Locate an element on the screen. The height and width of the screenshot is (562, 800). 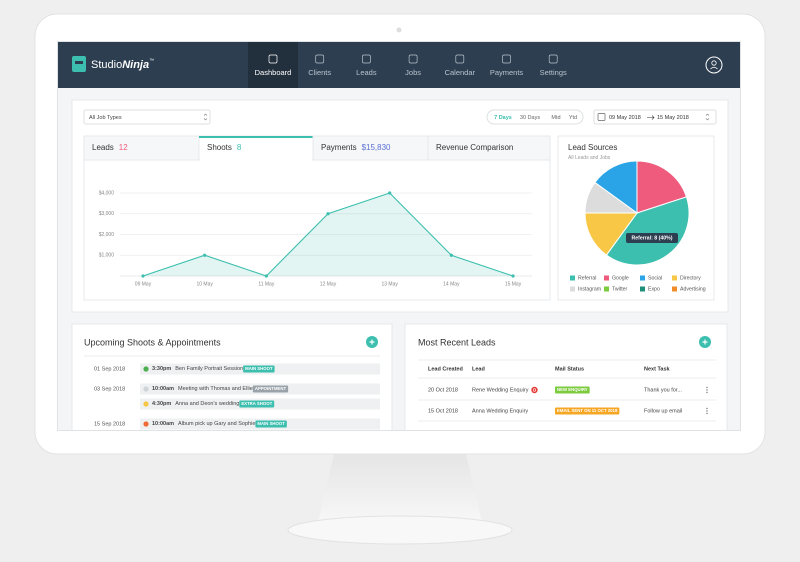
pie-subtitle: All Leads and Jobs is located at coordinates (589, 158).